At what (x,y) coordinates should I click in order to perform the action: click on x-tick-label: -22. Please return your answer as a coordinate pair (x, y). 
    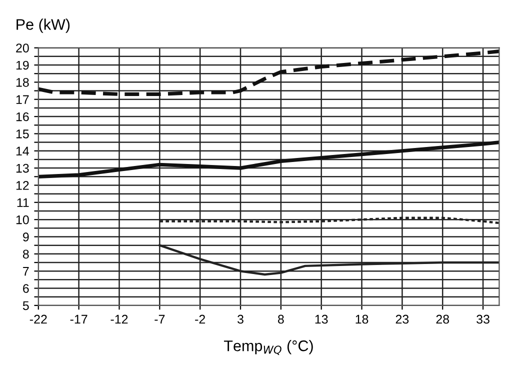
    Looking at the image, I should click on (38, 319).